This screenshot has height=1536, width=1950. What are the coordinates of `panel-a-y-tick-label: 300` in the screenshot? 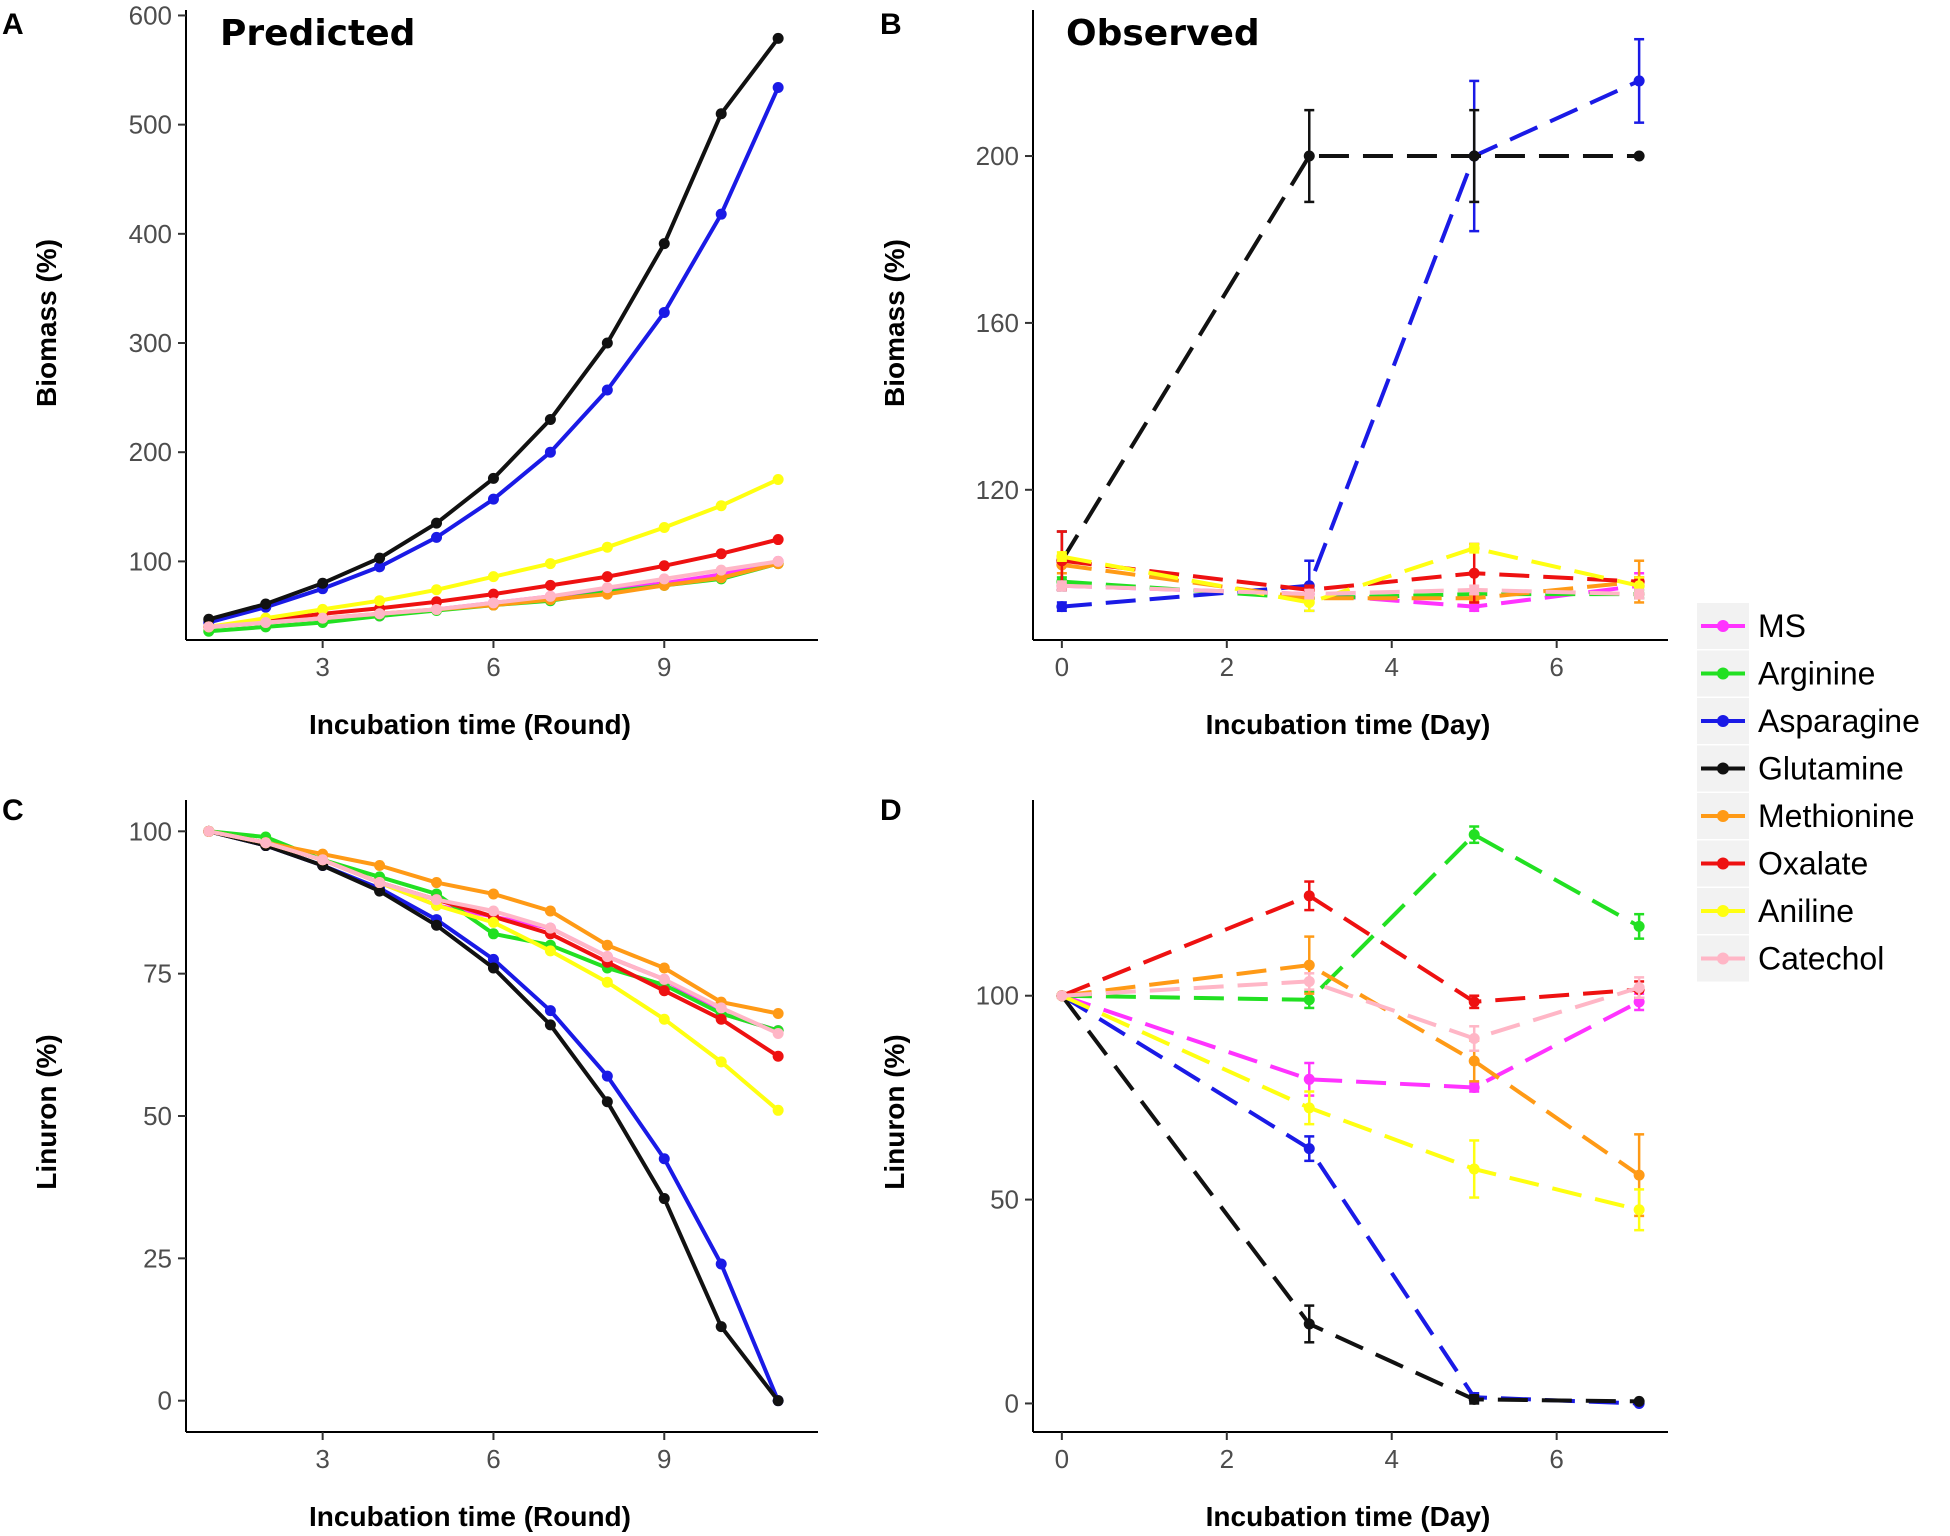 It's located at (150, 343).